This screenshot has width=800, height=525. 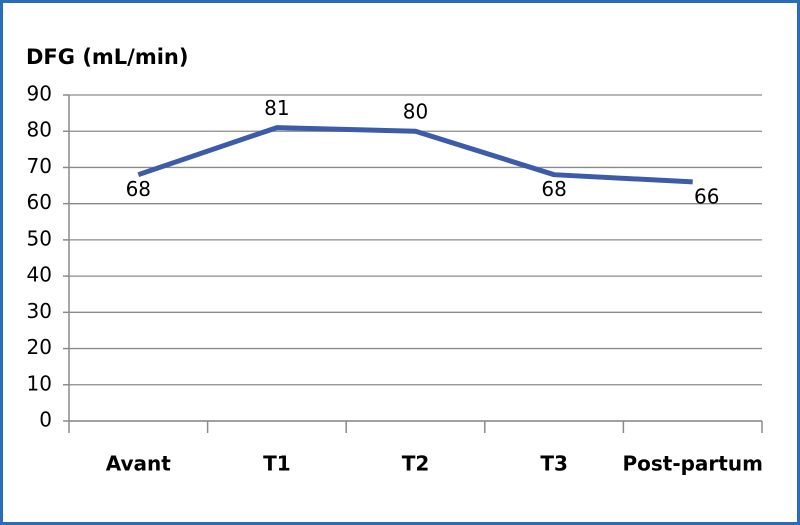 What do you see at coordinates (45, 420) in the screenshot?
I see `y-tick-label: 0` at bounding box center [45, 420].